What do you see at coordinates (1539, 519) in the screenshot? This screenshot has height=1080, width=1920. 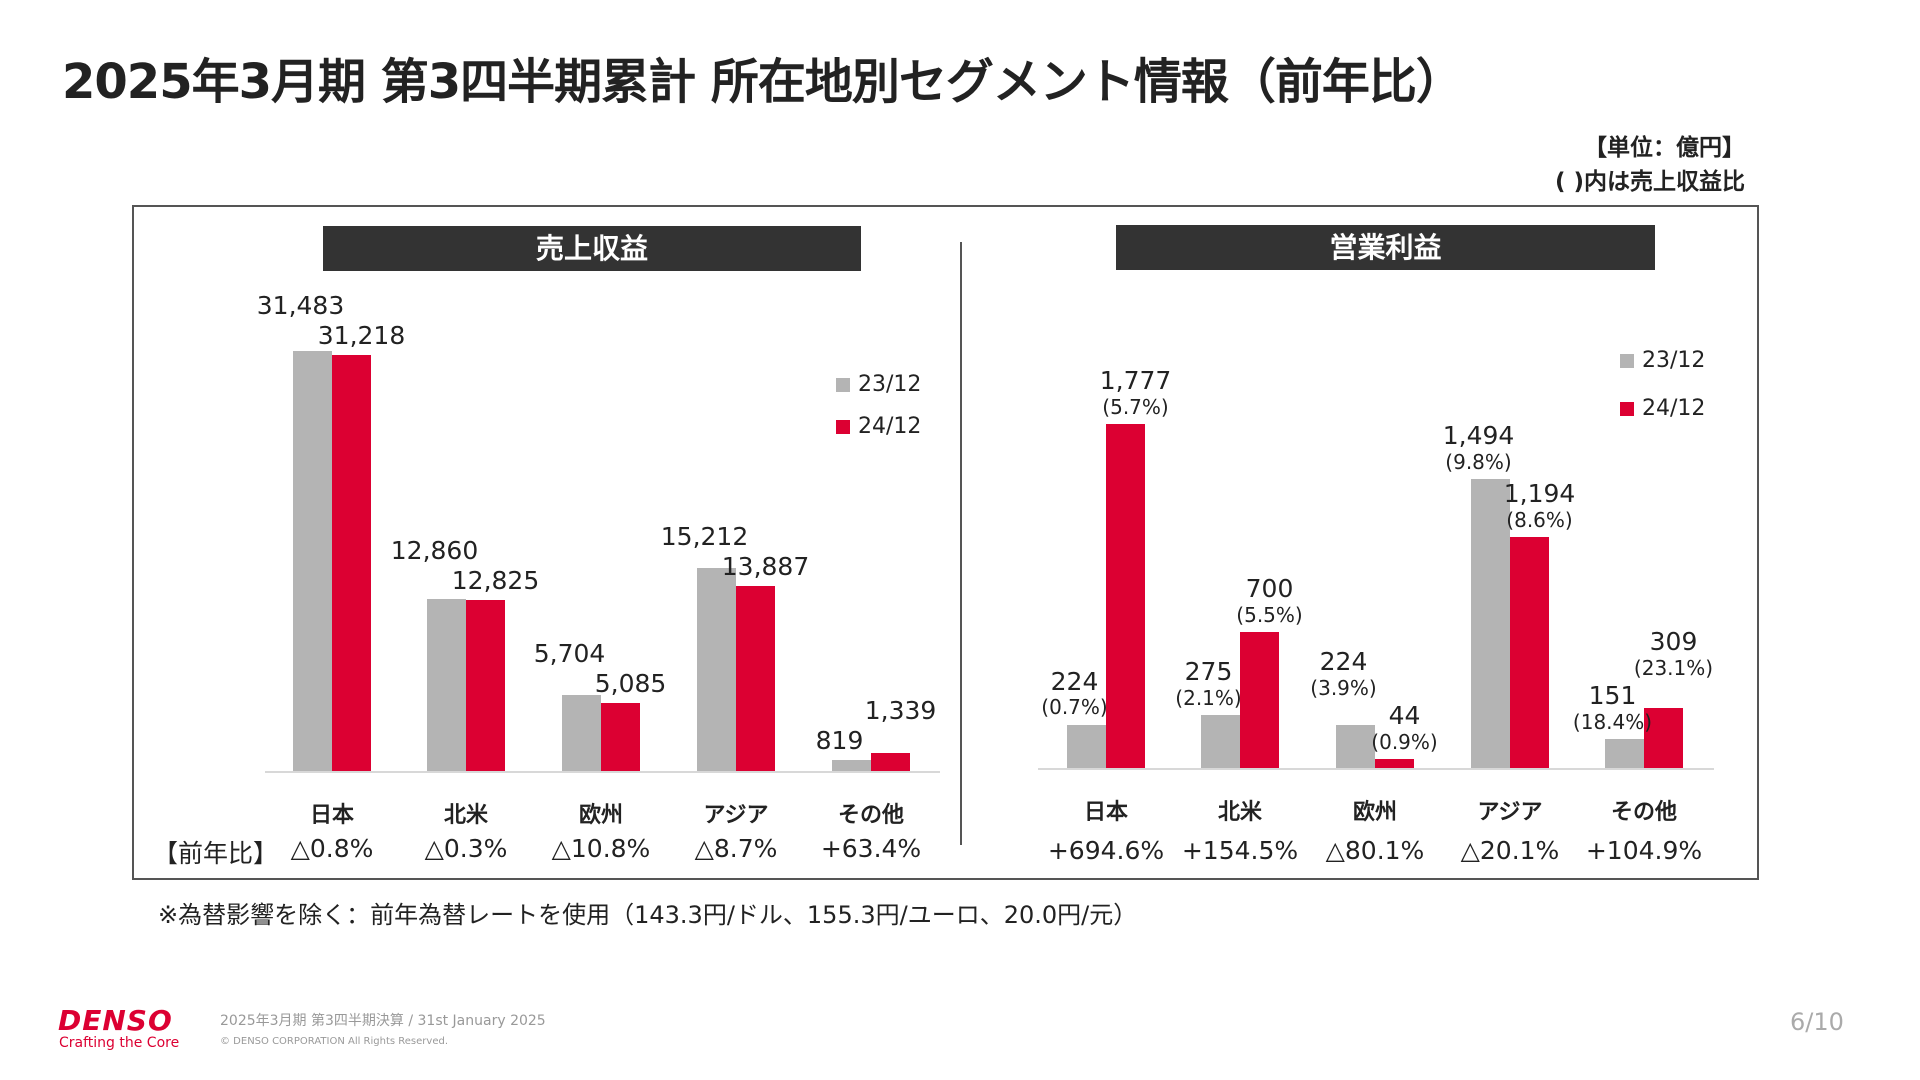 I see `ratio-label: (8.6%)` at bounding box center [1539, 519].